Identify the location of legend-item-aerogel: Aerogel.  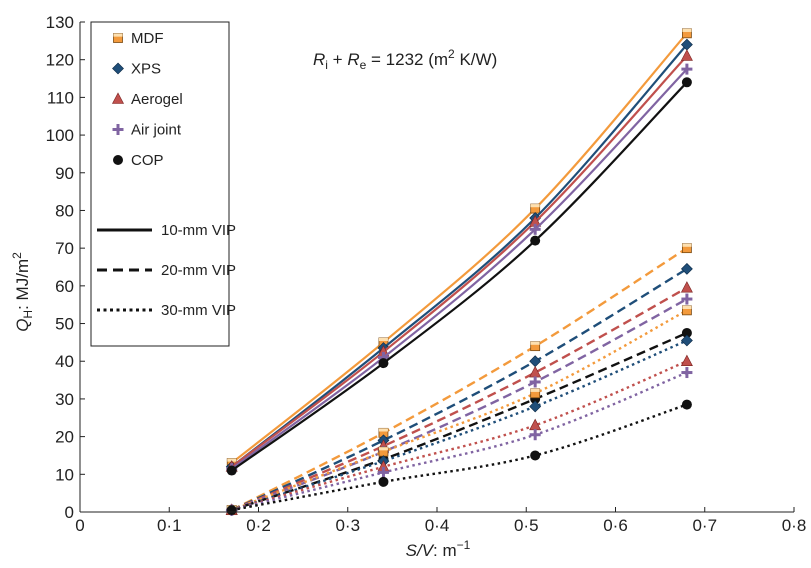
(147, 99).